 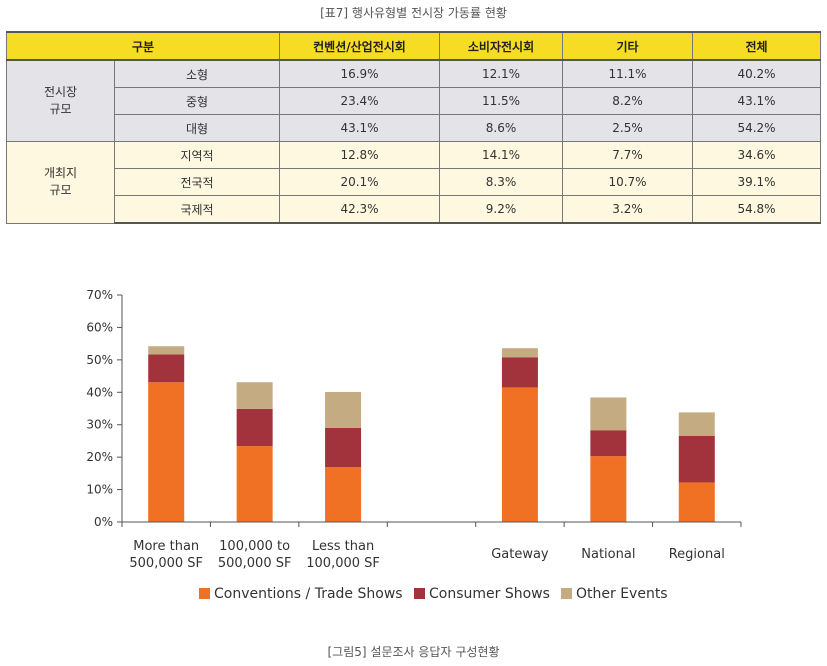 What do you see at coordinates (756, 155) in the screenshot?
I see `table-cell: 34.6%` at bounding box center [756, 155].